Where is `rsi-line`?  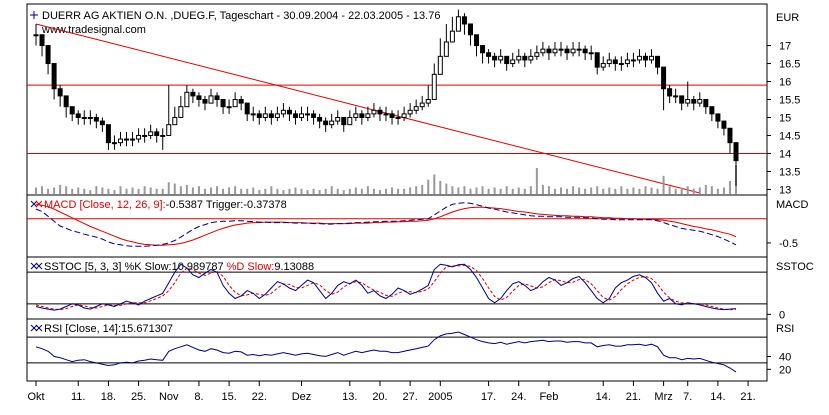
rsi-line is located at coordinates (386, 352).